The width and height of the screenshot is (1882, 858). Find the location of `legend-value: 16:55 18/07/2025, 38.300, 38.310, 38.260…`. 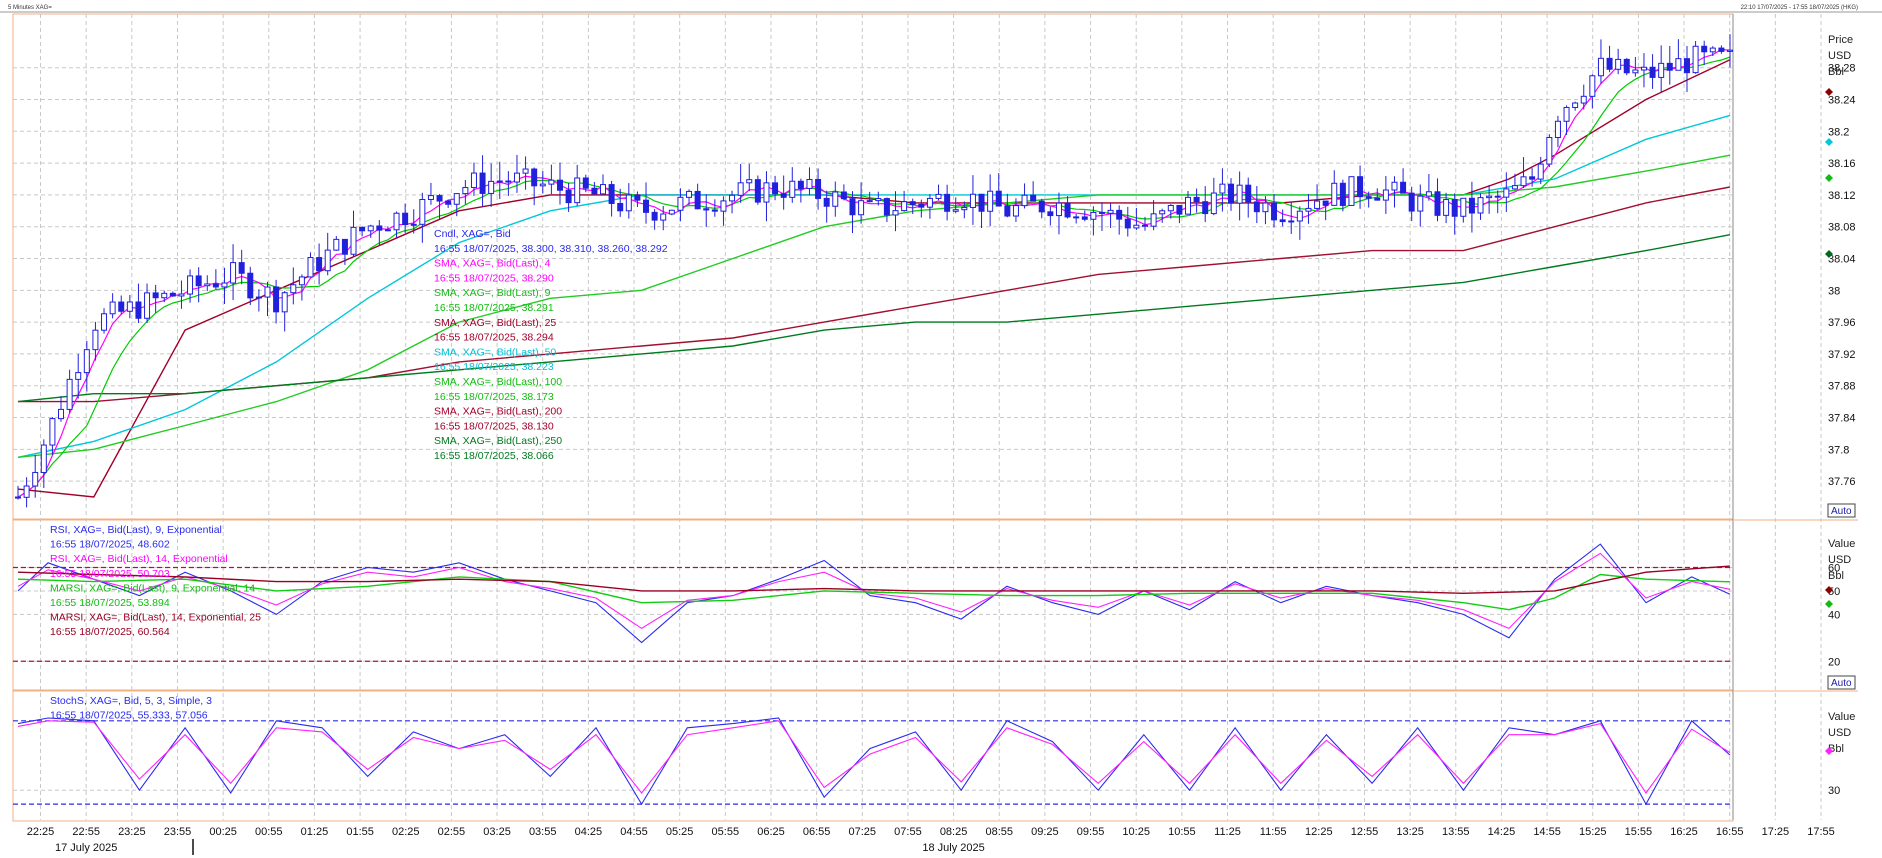

legend-value: 16:55 18/07/2025, 38.300, 38.310, 38.260… is located at coordinates (551, 249).